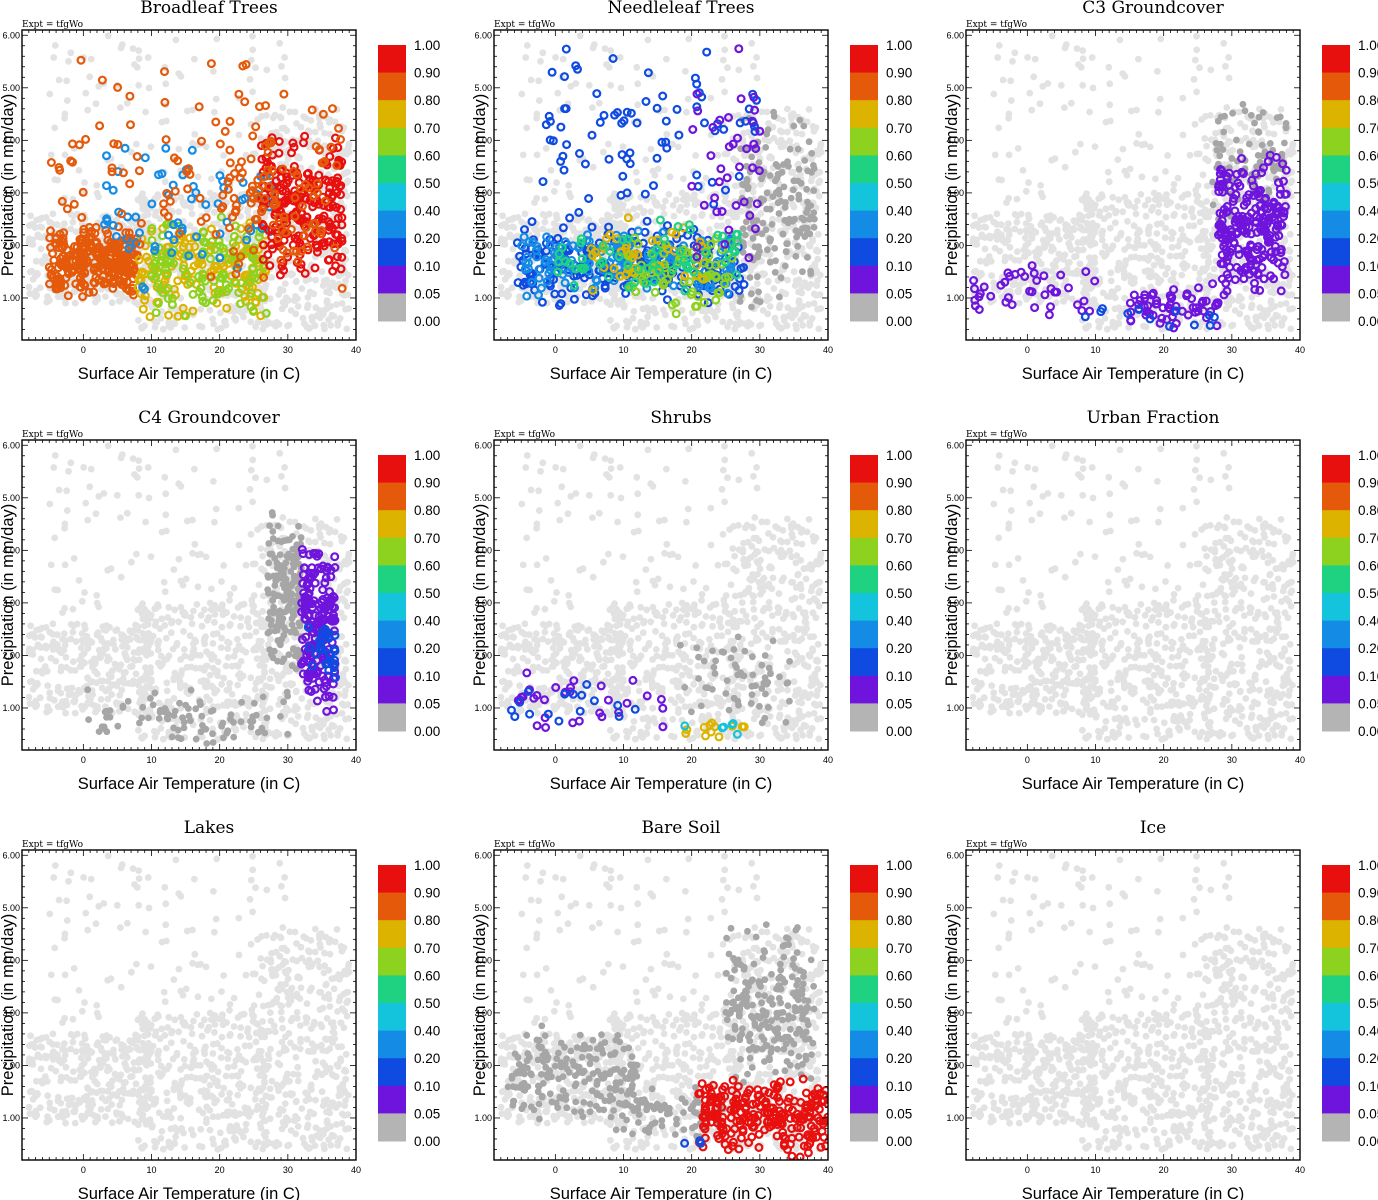 The width and height of the screenshot is (1378, 1200). I want to click on colorbar-label: 0.10, so click(427, 266).